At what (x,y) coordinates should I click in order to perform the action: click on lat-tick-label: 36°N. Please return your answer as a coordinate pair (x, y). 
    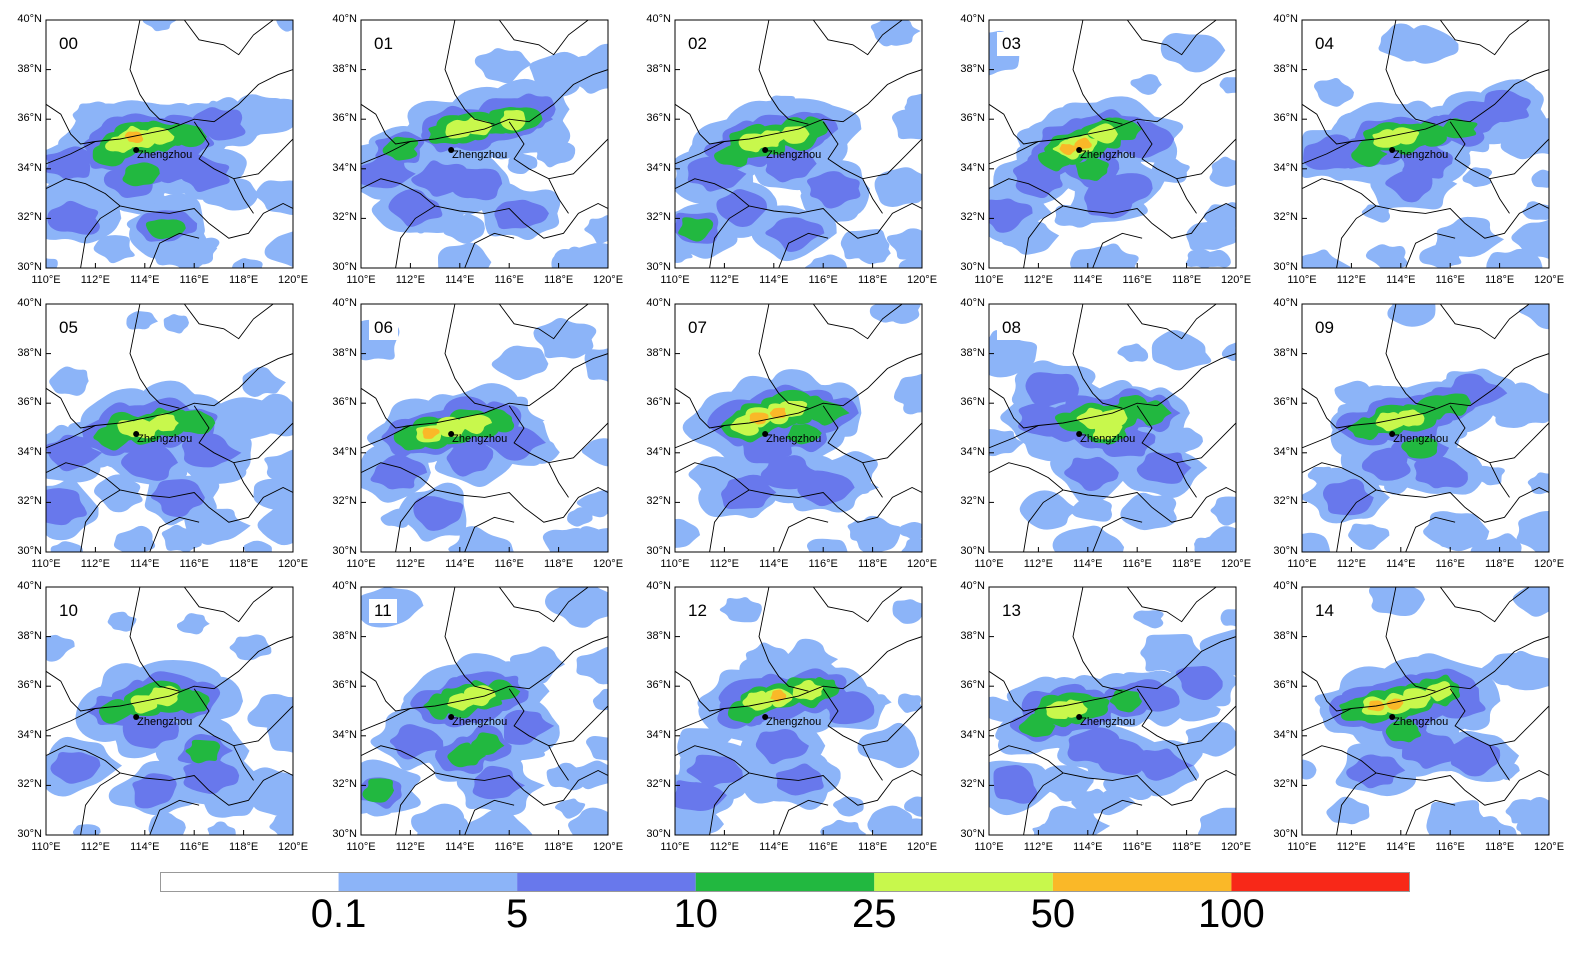
    Looking at the image, I should click on (29, 685).